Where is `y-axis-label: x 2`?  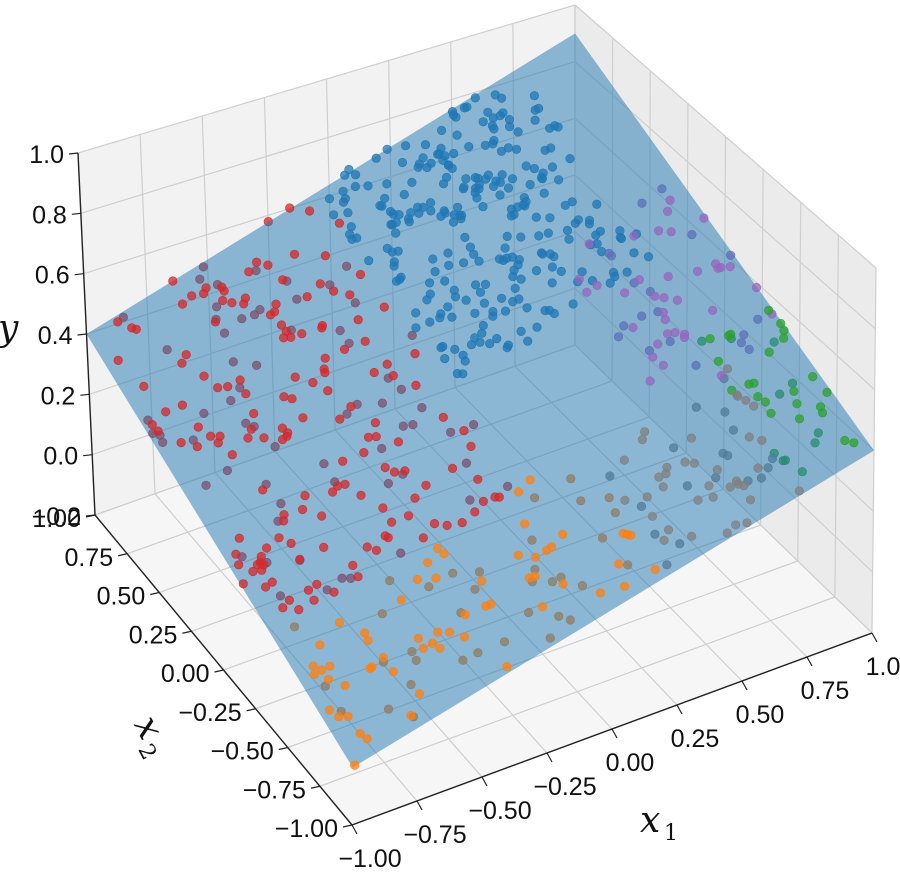 y-axis-label: x 2 is located at coordinates (149, 736).